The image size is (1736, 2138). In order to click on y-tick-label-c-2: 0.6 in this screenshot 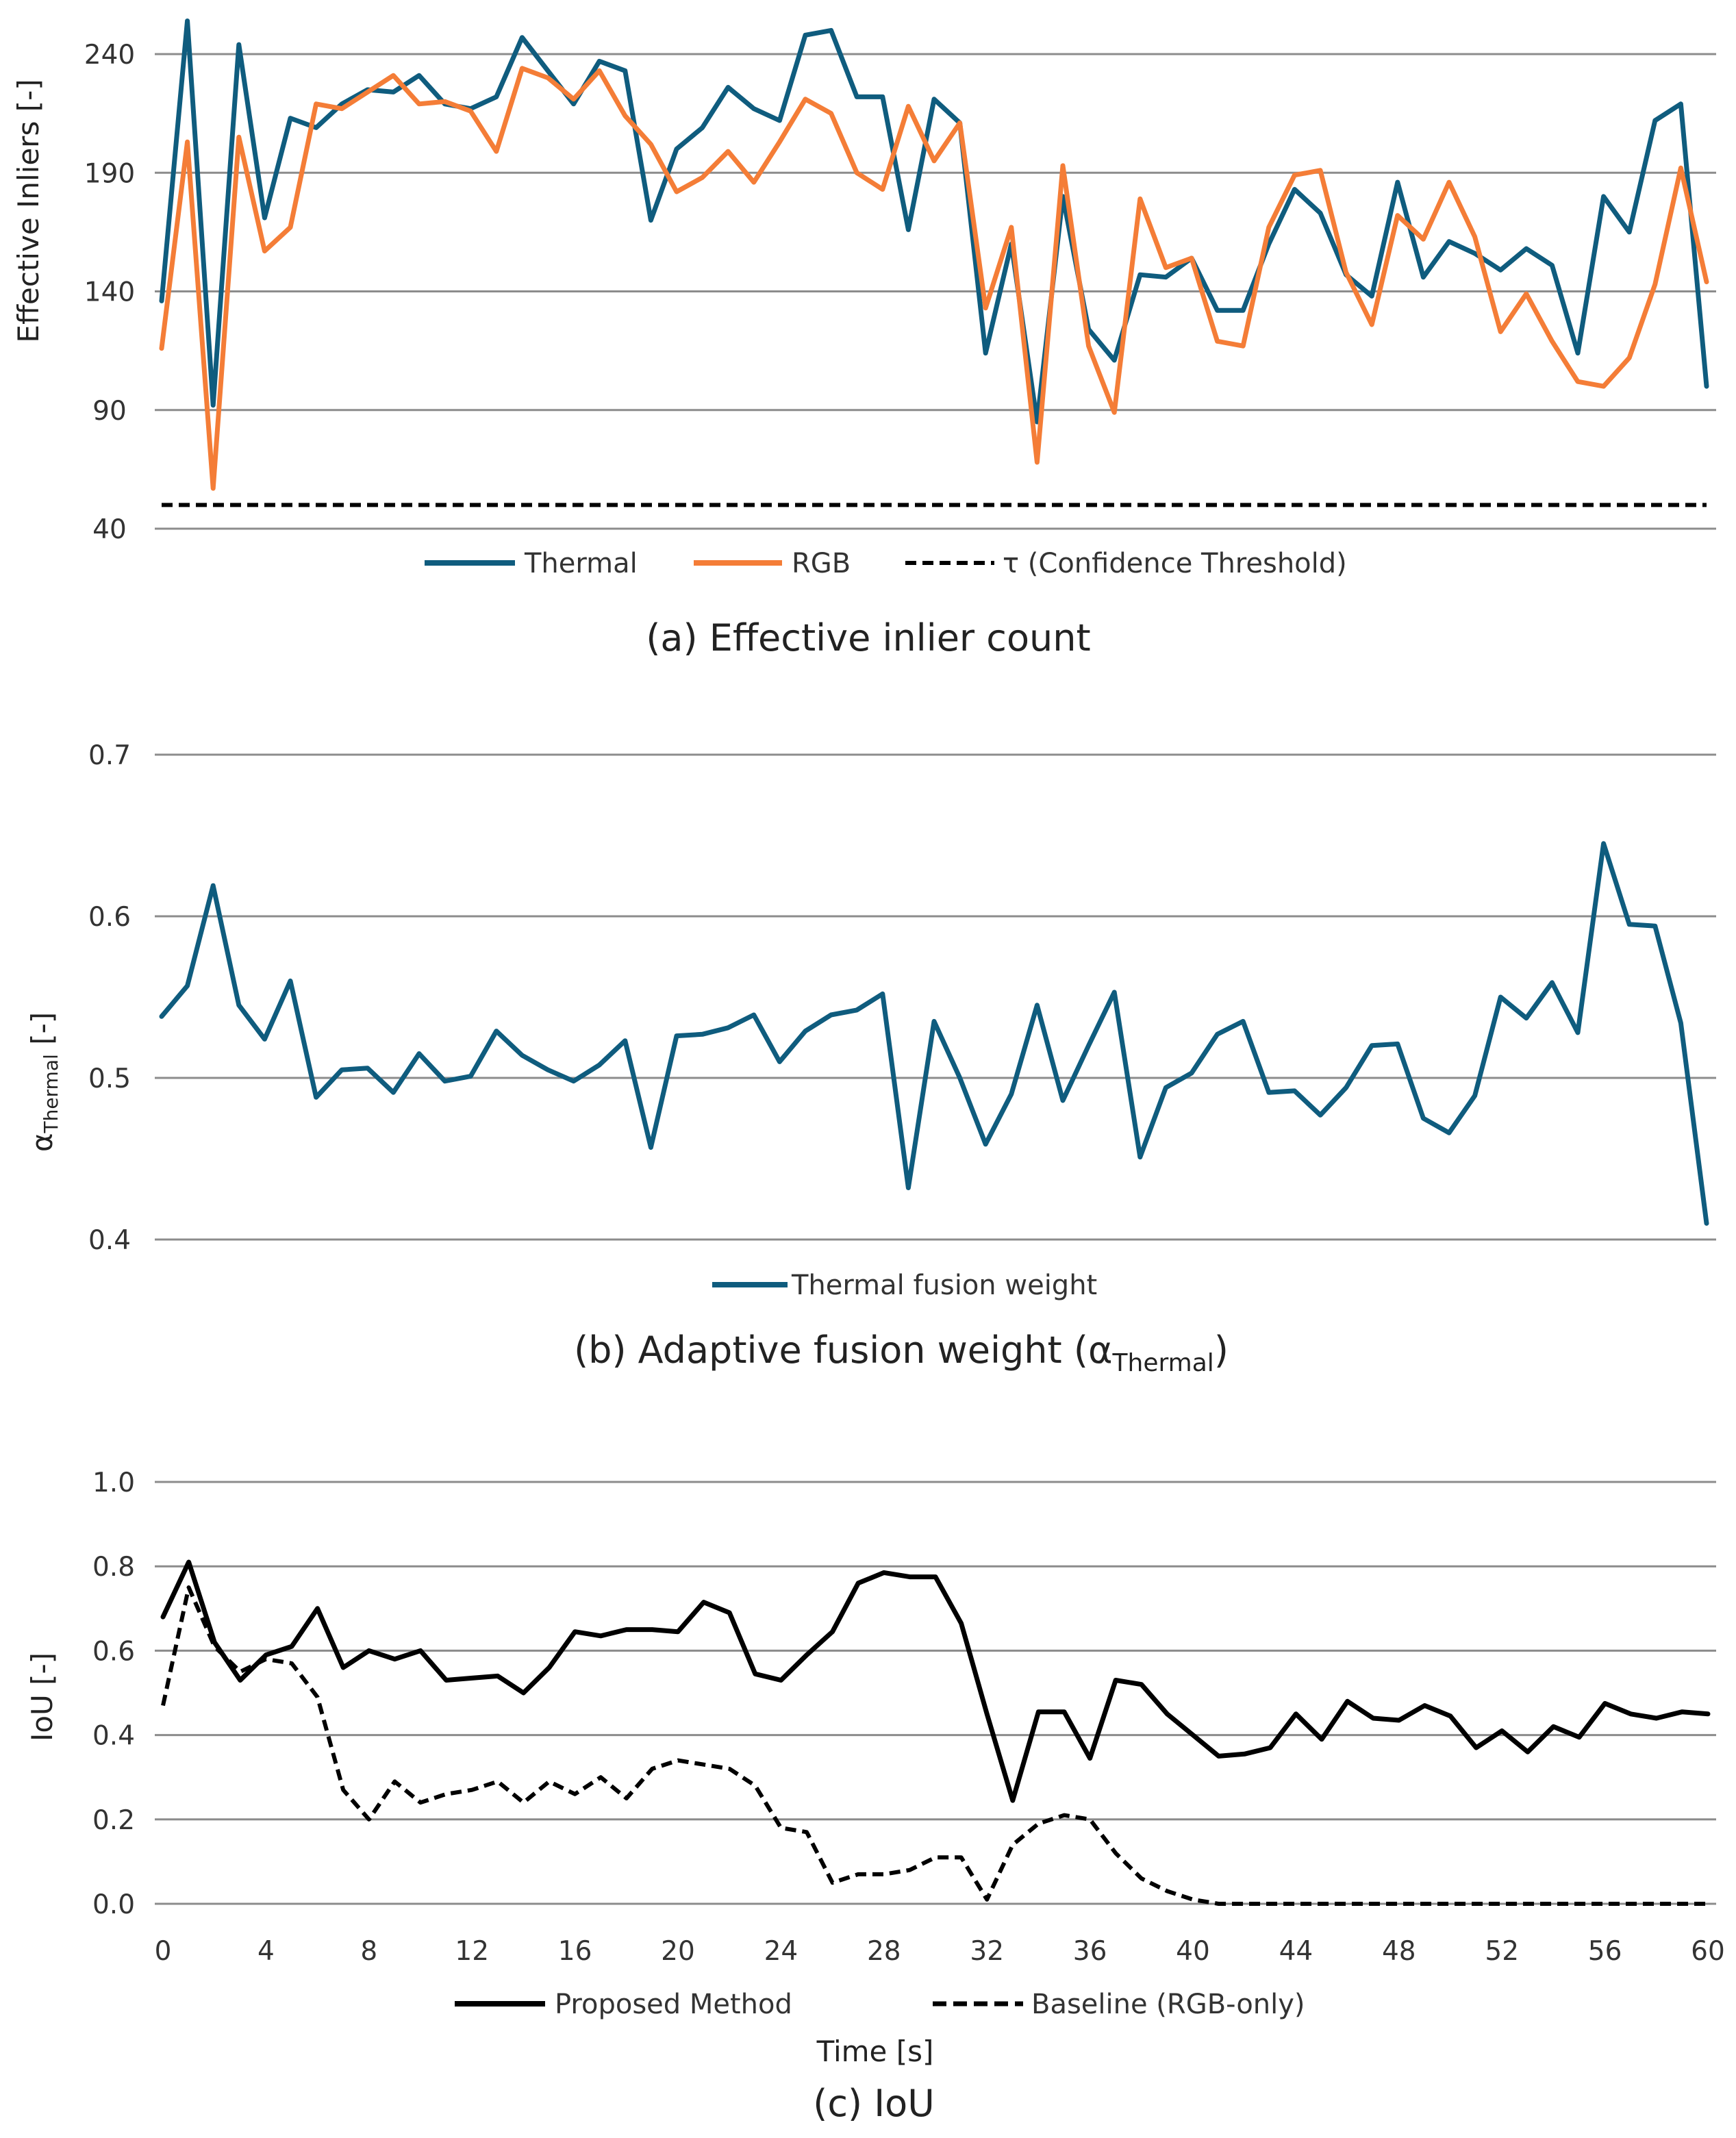, I will do `click(113, 1651)`.